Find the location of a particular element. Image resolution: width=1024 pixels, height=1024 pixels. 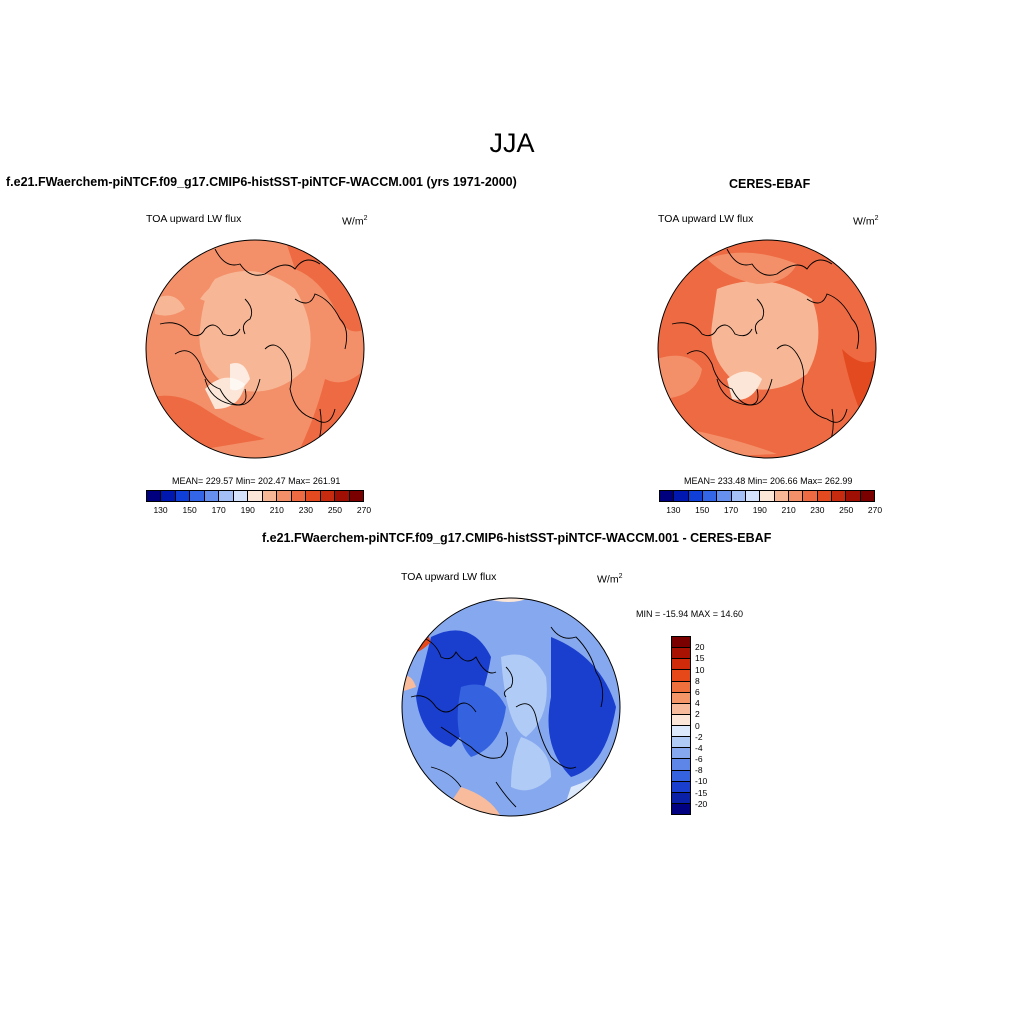

colorbar-tick-label: -4 is located at coordinates (699, 747).